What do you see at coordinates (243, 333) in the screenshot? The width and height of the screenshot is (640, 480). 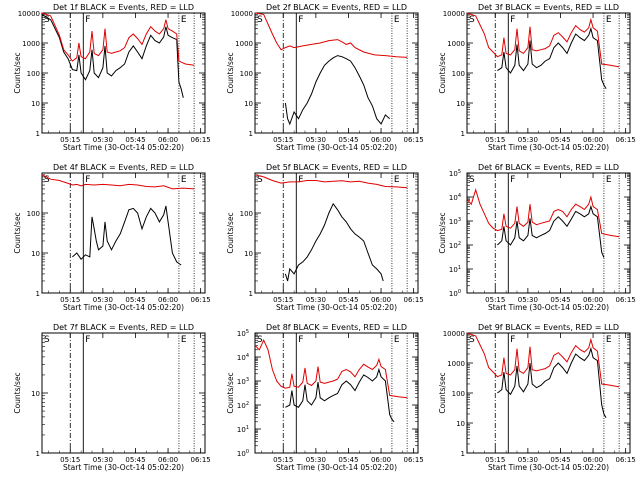 I see `y-tick-label: 10⁵` at bounding box center [243, 333].